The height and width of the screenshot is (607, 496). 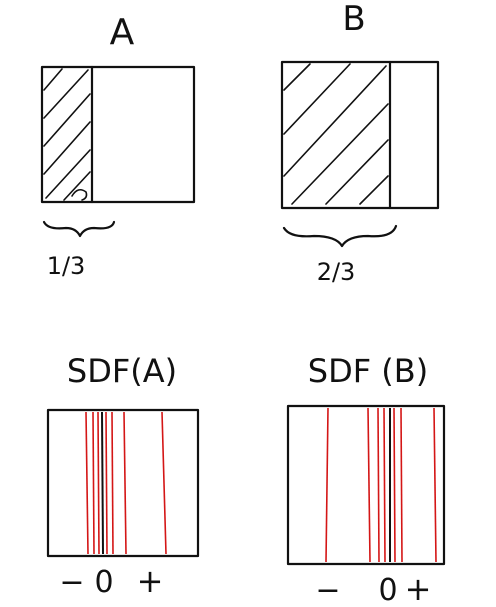 What do you see at coordinates (418, 588) in the screenshot?
I see `sdf-b-positive-label: +` at bounding box center [418, 588].